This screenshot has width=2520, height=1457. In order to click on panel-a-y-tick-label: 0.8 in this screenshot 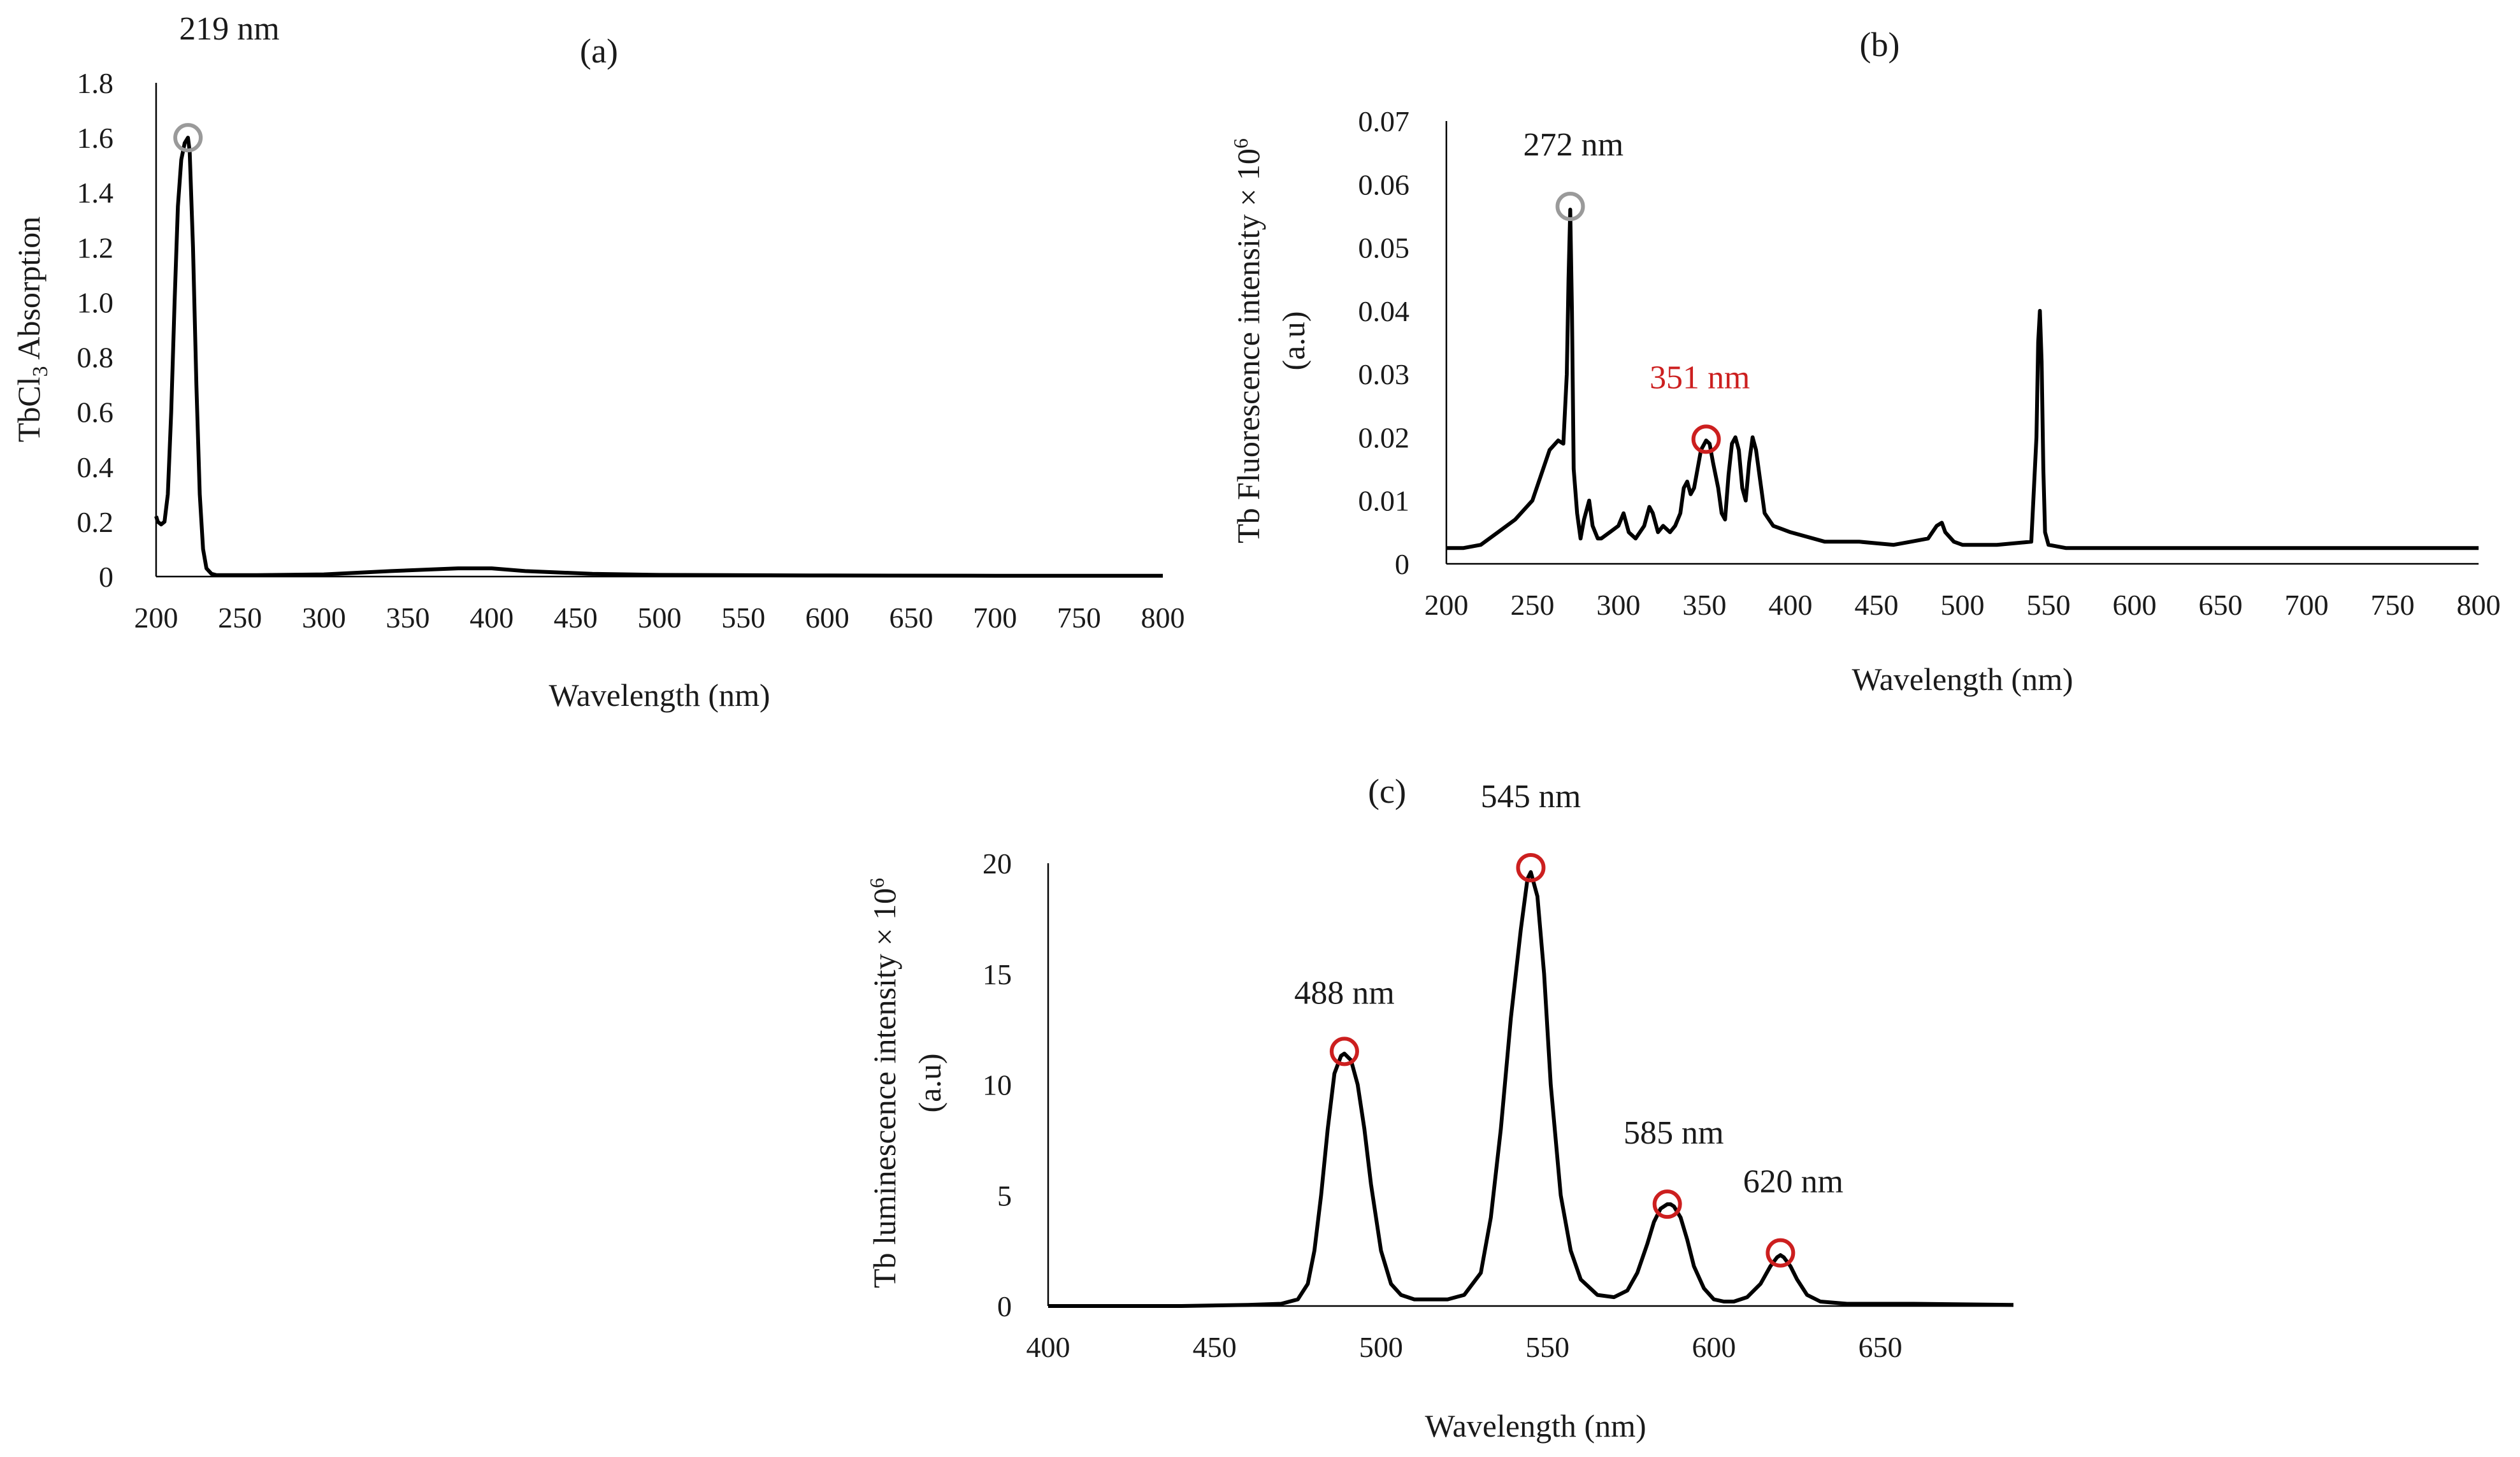, I will do `click(95, 357)`.